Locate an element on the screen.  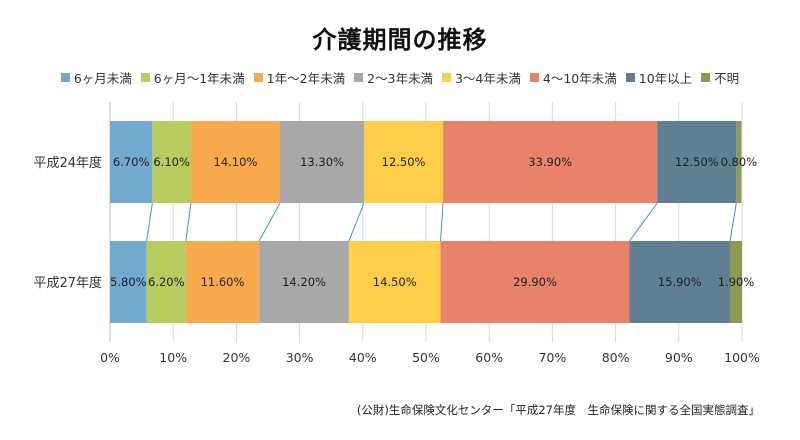
data-label: 14.50% is located at coordinates (395, 282).